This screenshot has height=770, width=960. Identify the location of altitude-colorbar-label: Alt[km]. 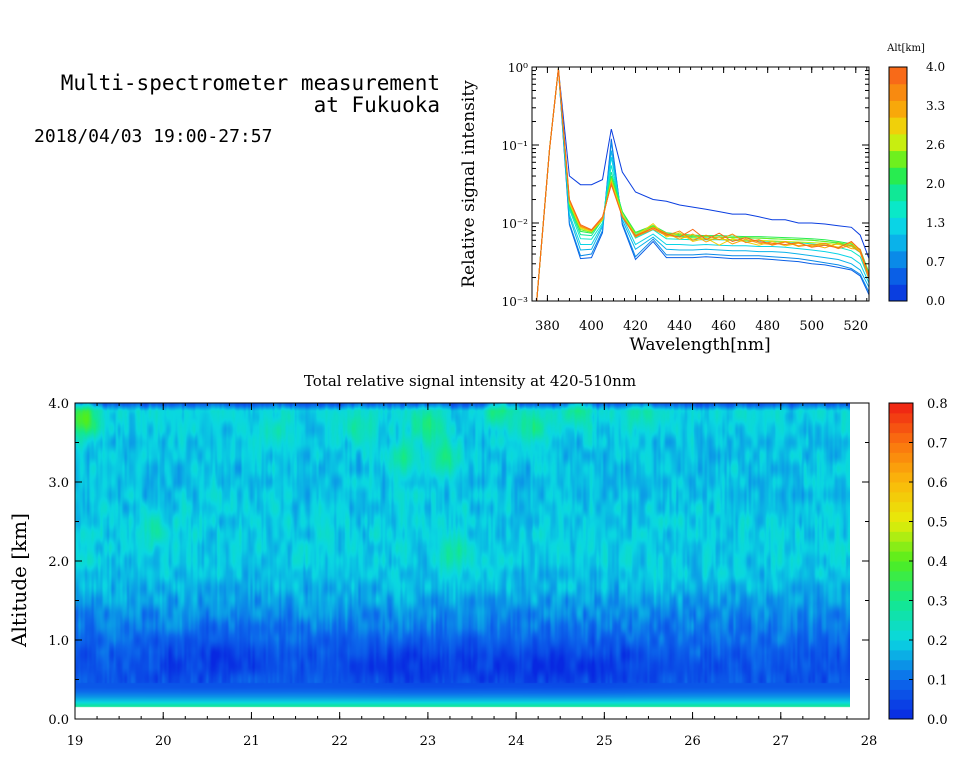
(905, 48).